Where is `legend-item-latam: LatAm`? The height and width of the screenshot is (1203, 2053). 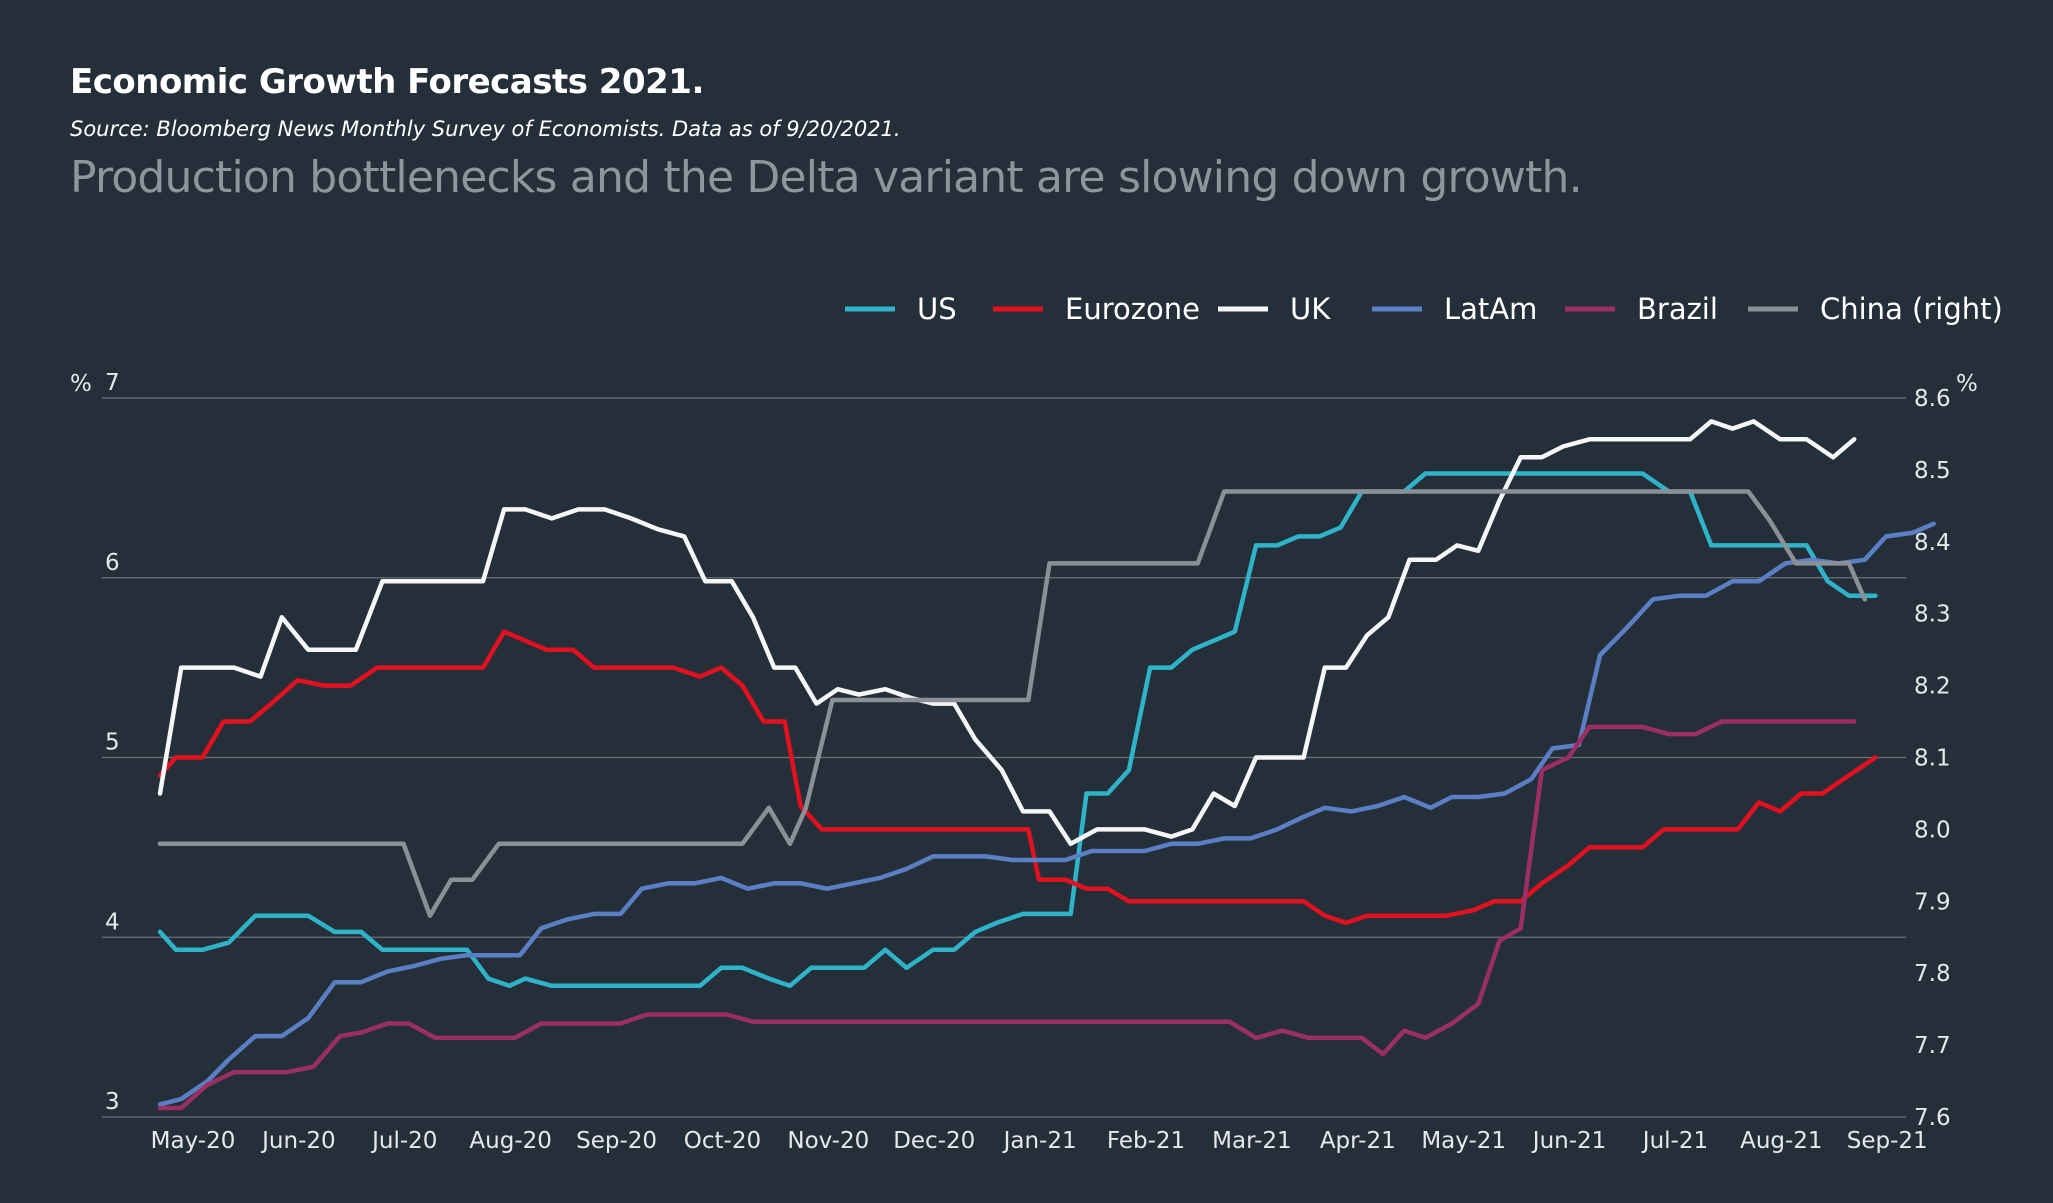 legend-item-latam: LatAm is located at coordinates (1454, 309).